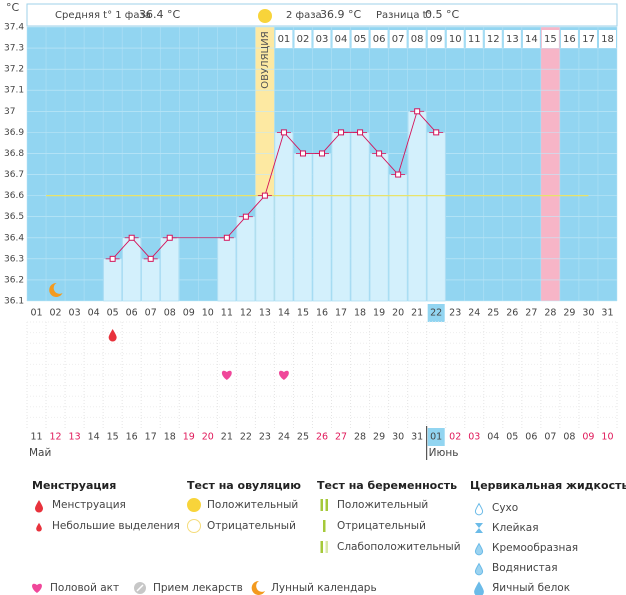  Describe the element at coordinates (341, 313) in the screenshot. I see `x-tick-label: 17` at that location.